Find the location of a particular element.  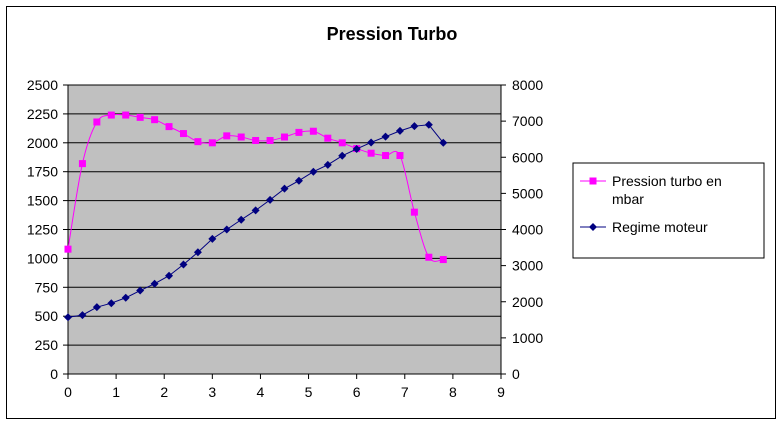

y-left-tick-label: 1000 is located at coordinates (42, 258).